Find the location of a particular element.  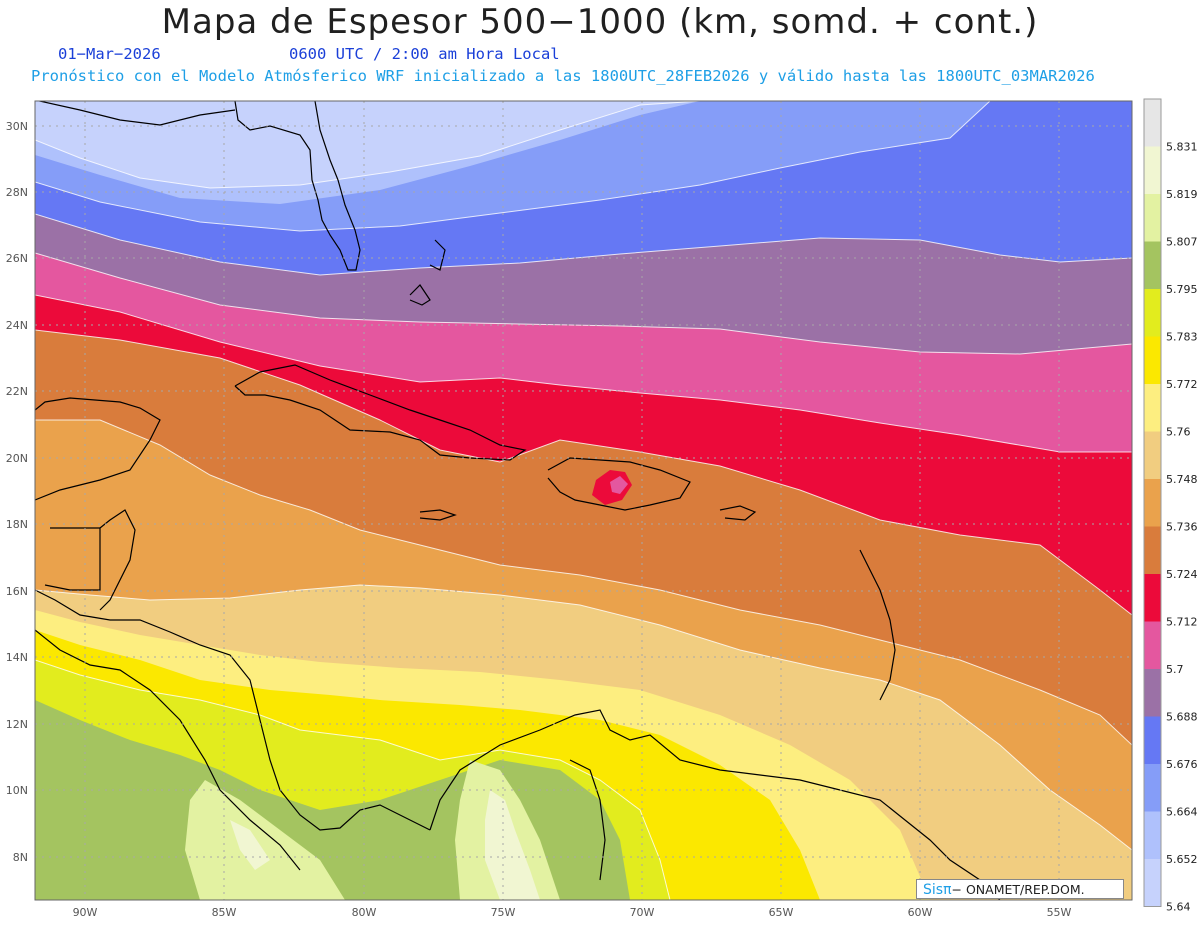

legend-label: 5.736 is located at coordinates (1182, 527).